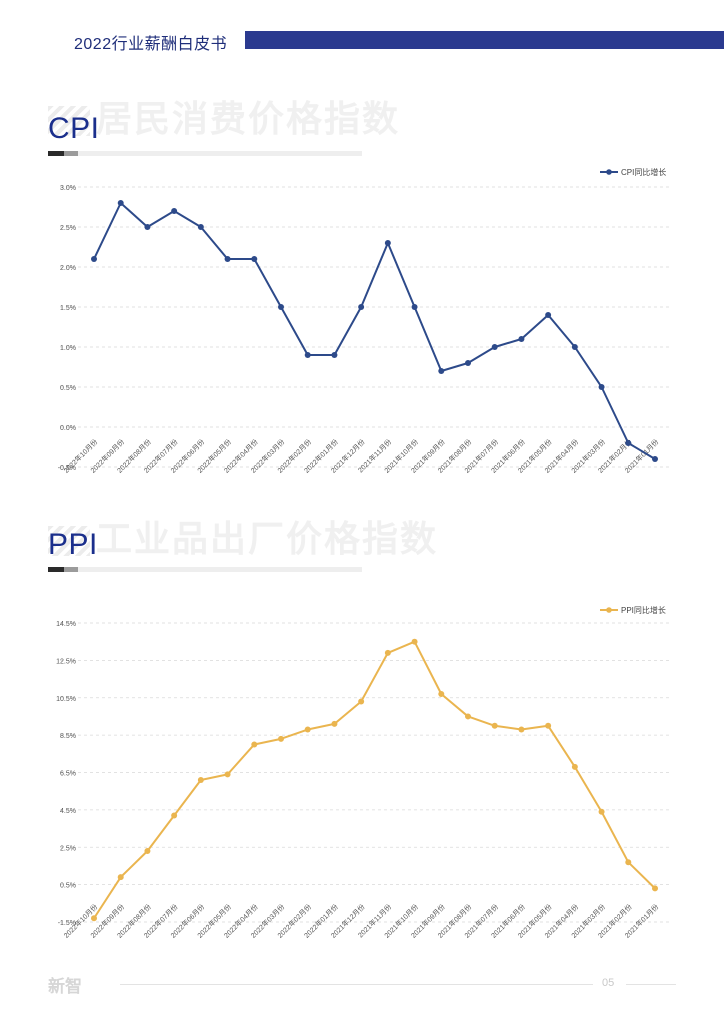  What do you see at coordinates (267, 538) in the screenshot?
I see `ppi-watermark-text: 工业品出厂价格指数` at bounding box center [267, 538].